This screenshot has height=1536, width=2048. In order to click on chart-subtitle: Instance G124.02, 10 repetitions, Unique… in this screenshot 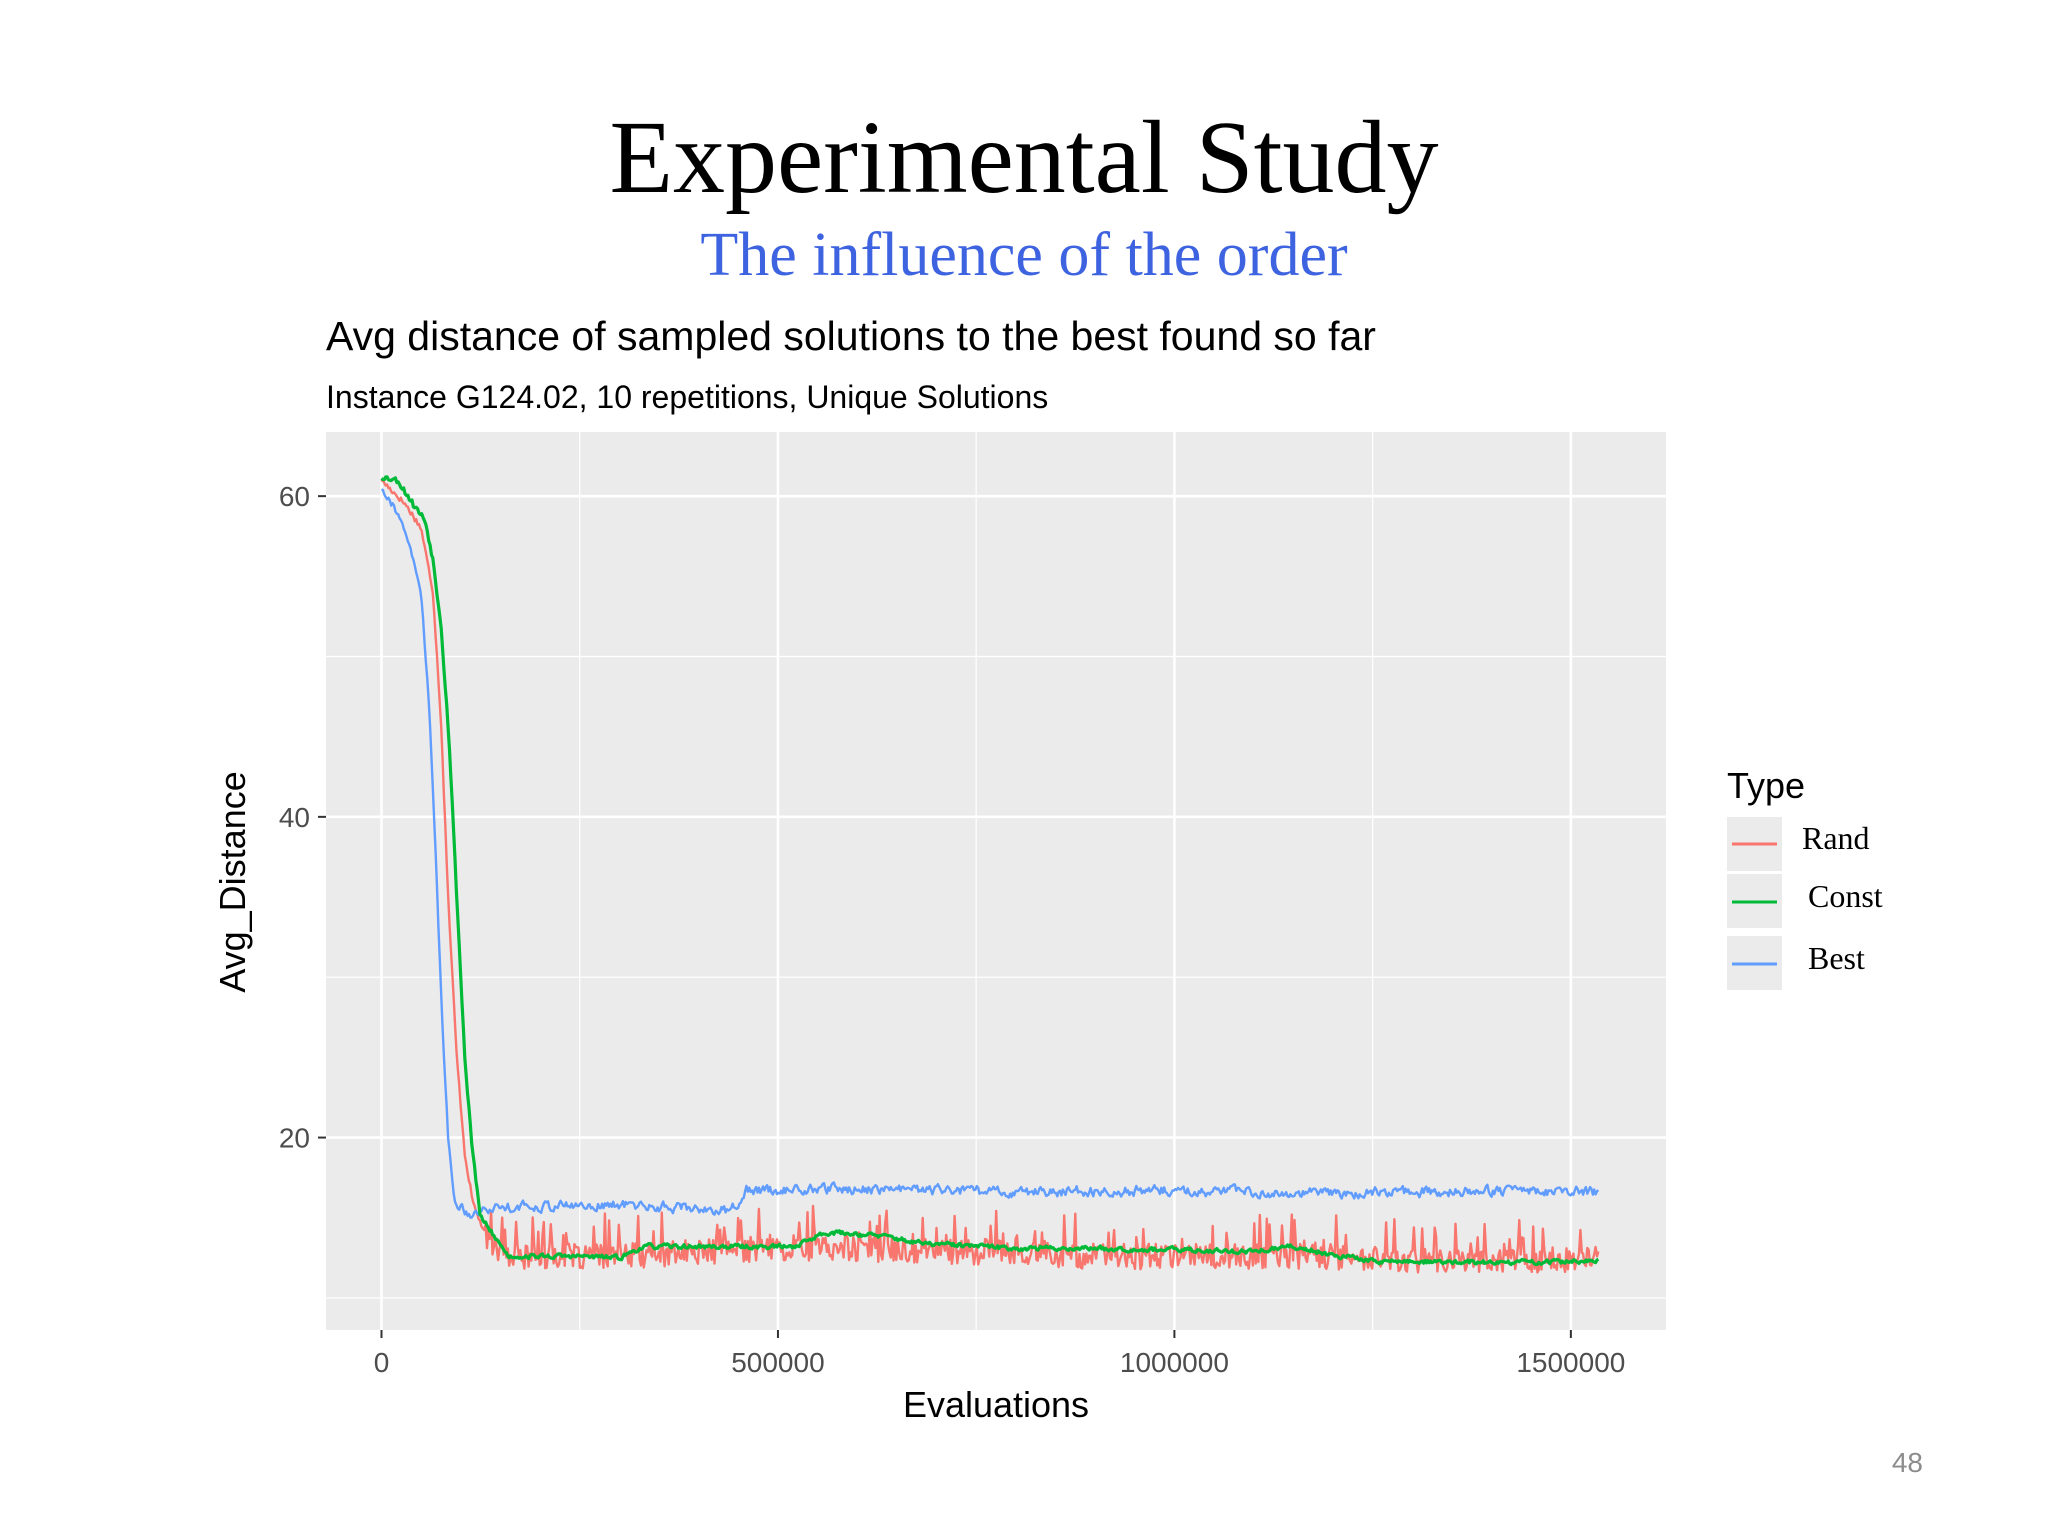, I will do `click(687, 397)`.